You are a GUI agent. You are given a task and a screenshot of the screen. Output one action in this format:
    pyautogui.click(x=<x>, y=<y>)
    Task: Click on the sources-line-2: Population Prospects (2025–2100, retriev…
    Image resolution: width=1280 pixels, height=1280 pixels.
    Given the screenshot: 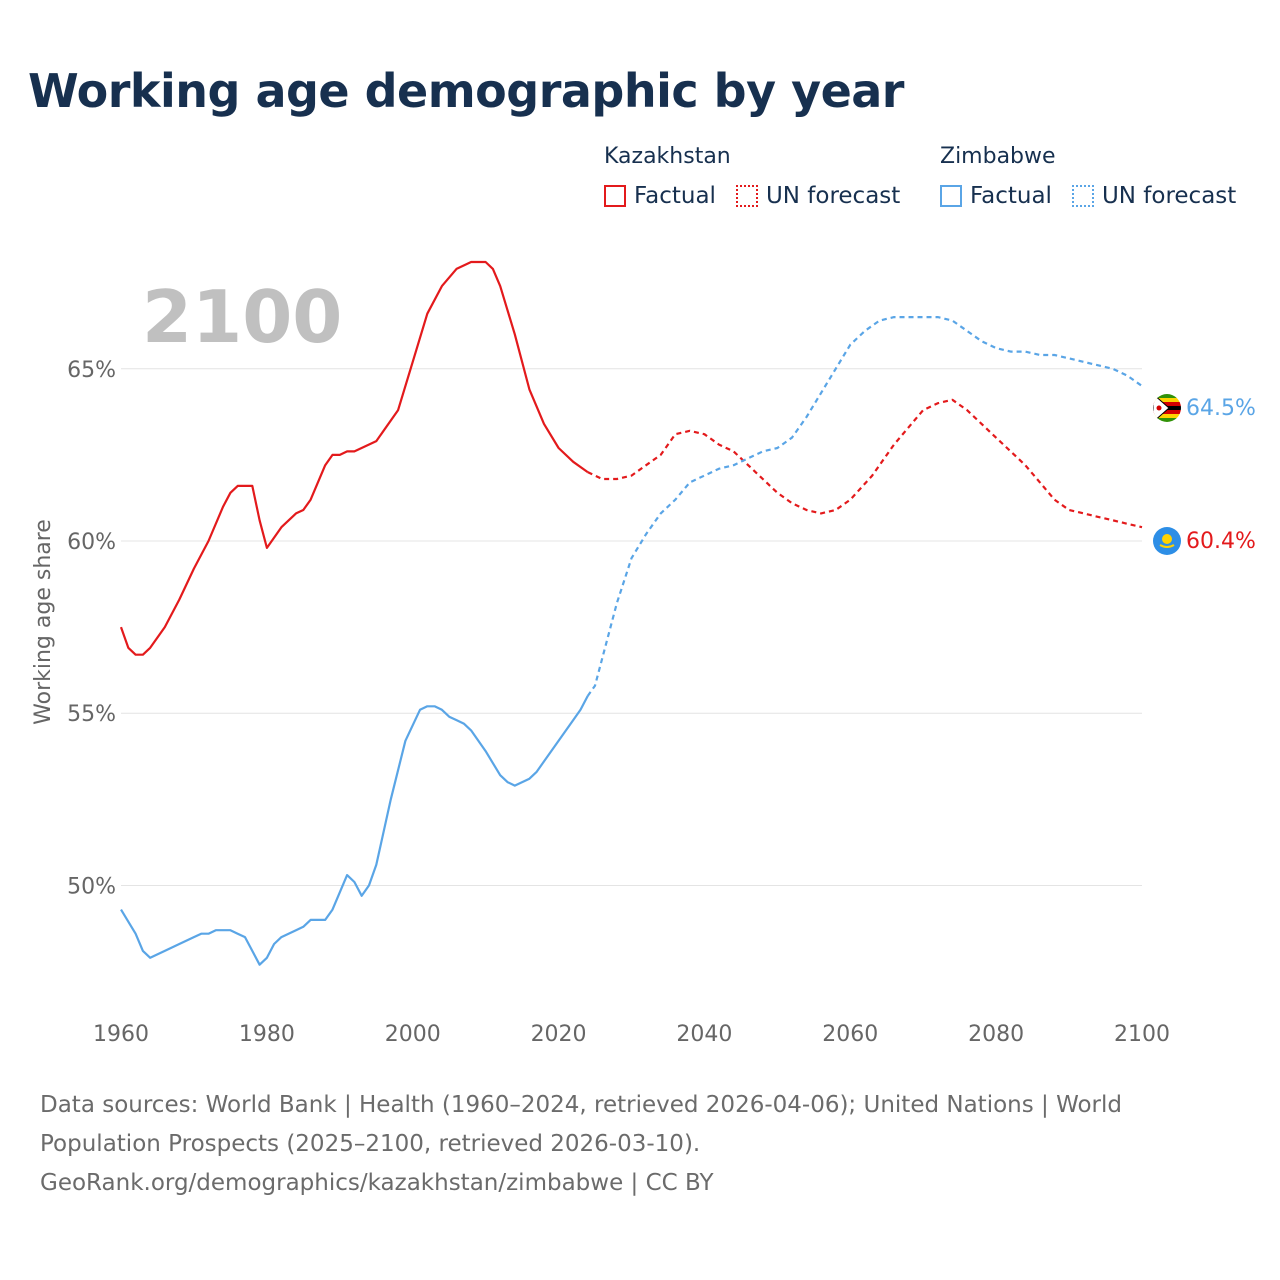 What is the action you would take?
    pyautogui.click(x=370, y=1144)
    